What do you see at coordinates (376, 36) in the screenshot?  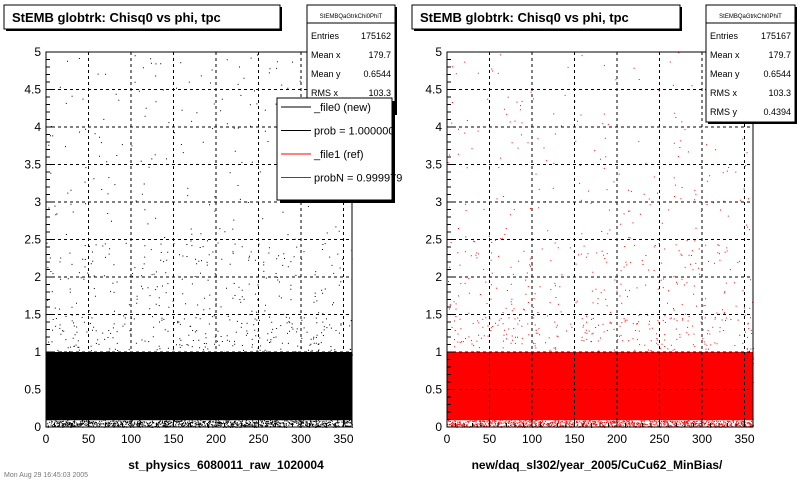 I see `stats-value: 175162` at bounding box center [376, 36].